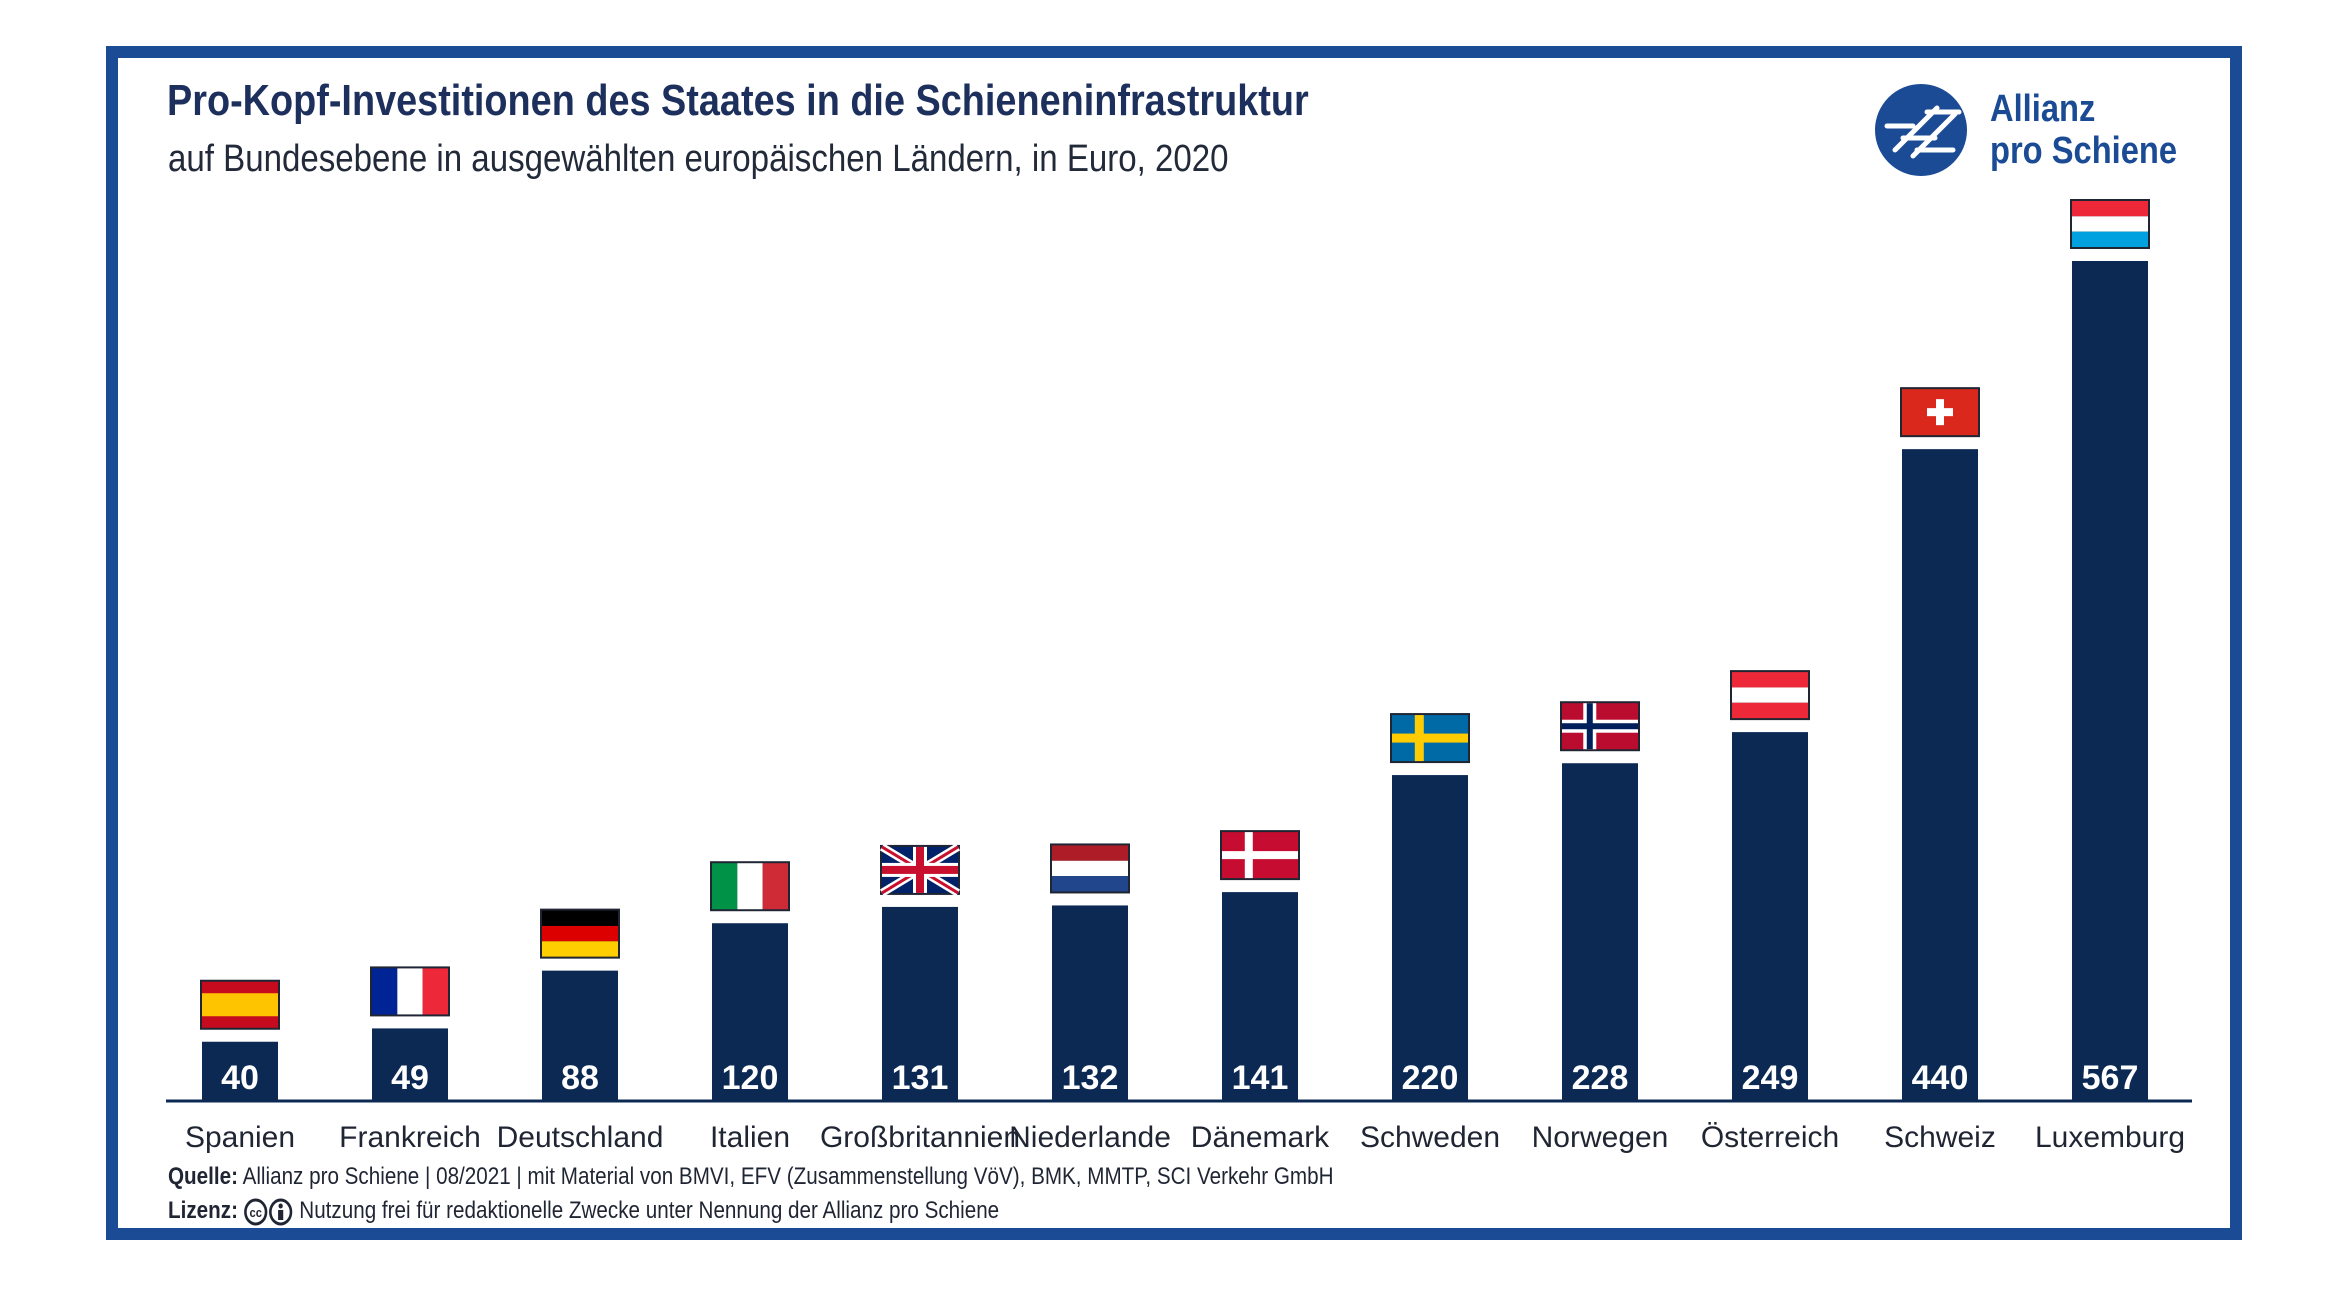 The image size is (2337, 1314). I want to click on bar-group-9: 249 Österreich, so click(1770, 912).